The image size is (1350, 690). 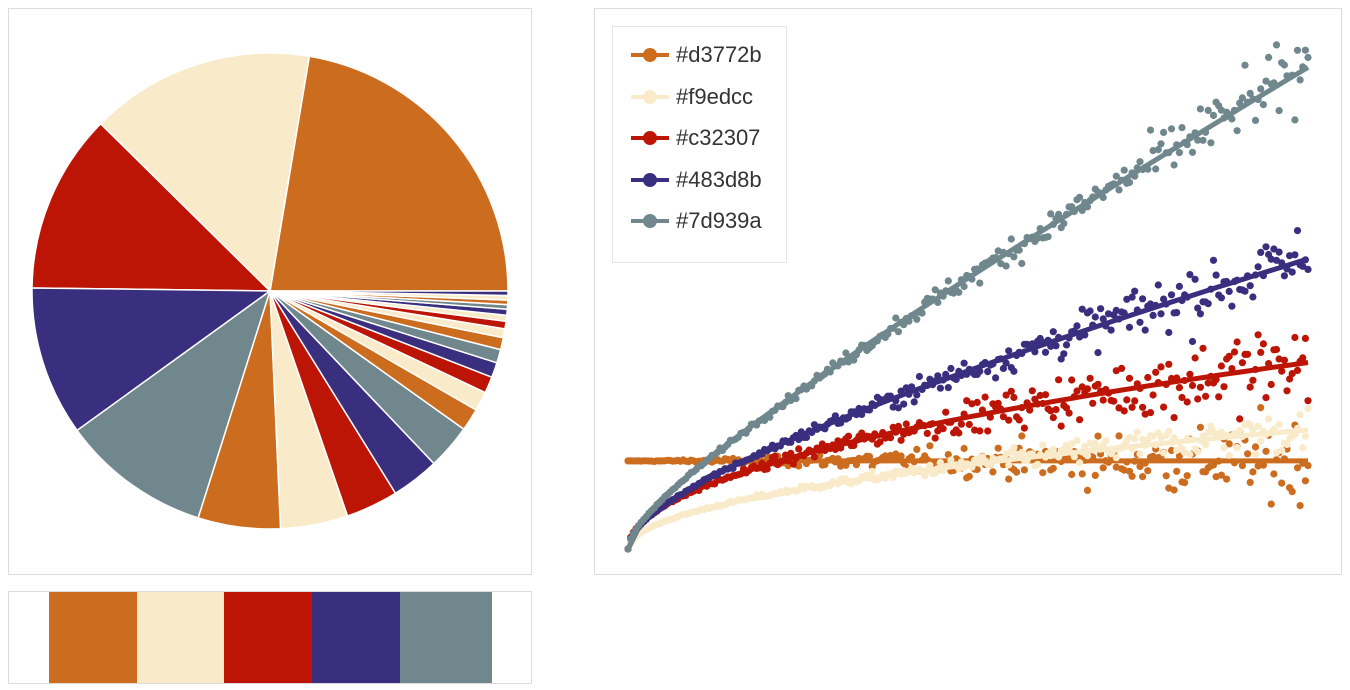 I want to click on legend-item: #d3772b, so click(x=699, y=60).